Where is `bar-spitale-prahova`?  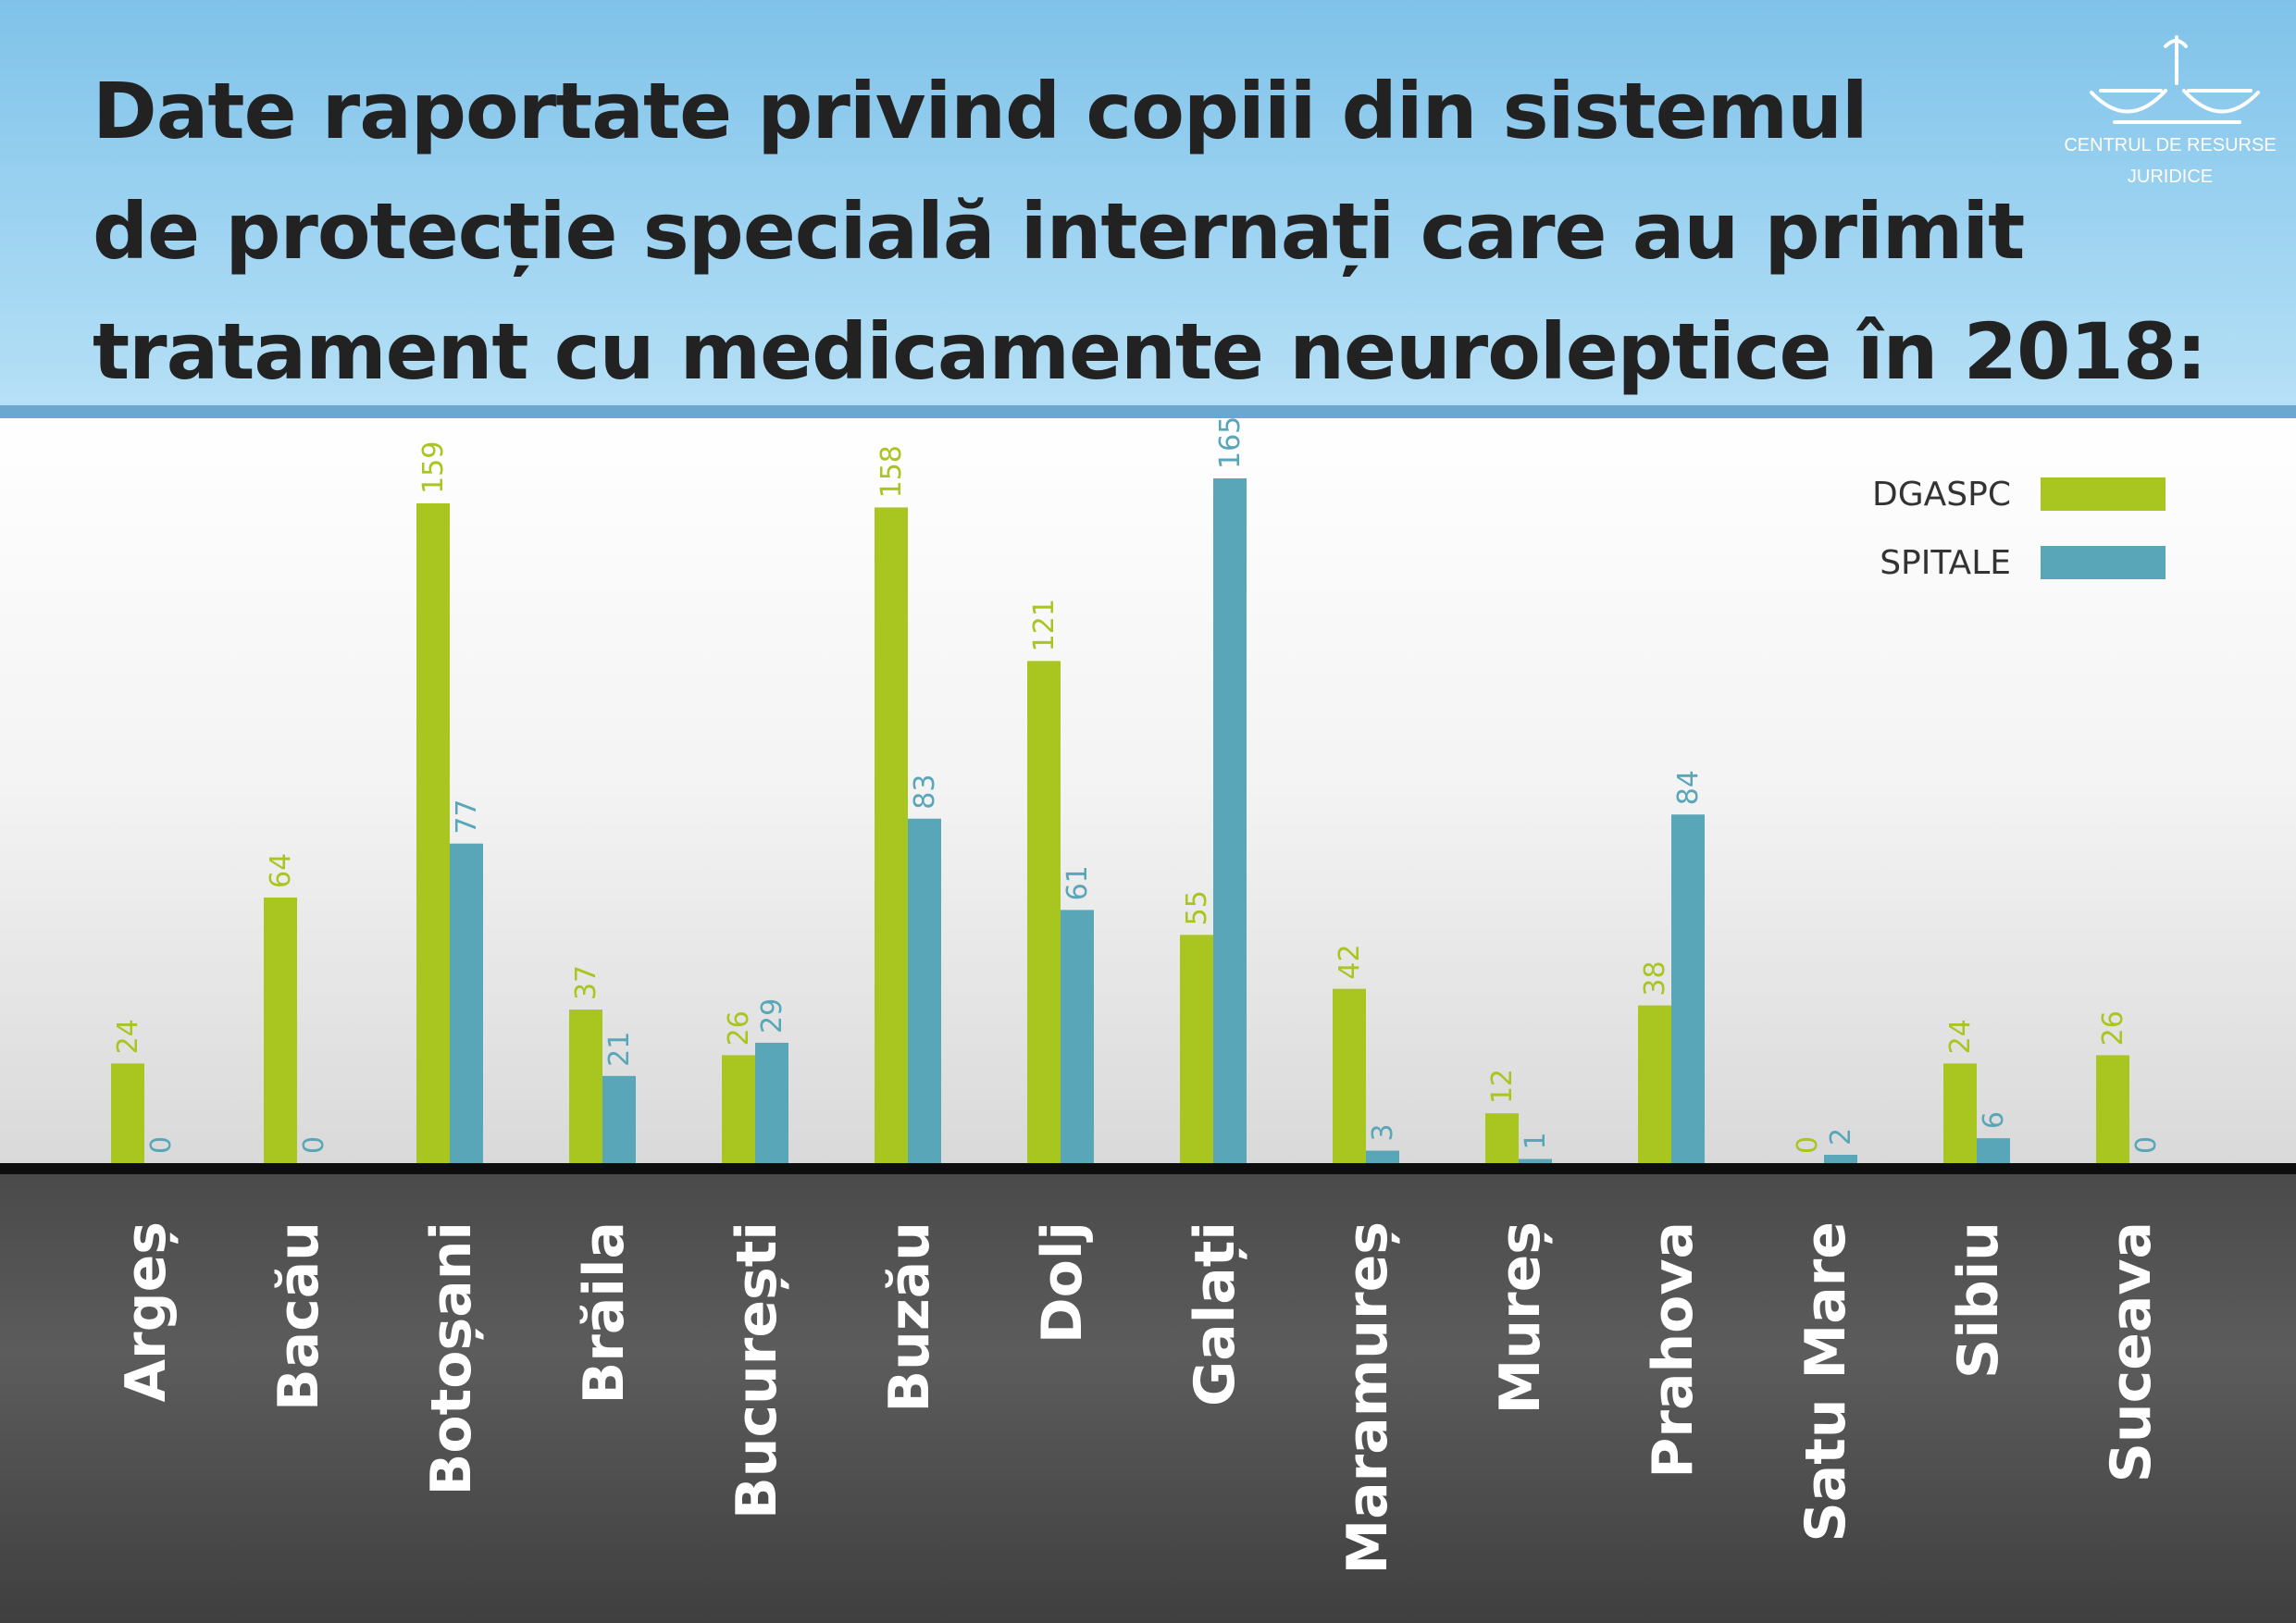
bar-spitale-prahova is located at coordinates (1688, 988).